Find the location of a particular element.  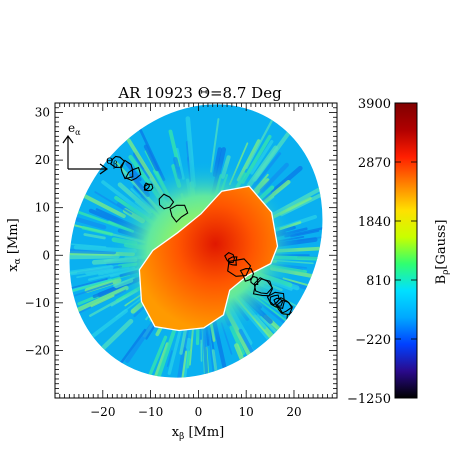

y-tick-label: 10 is located at coordinates (42, 208).